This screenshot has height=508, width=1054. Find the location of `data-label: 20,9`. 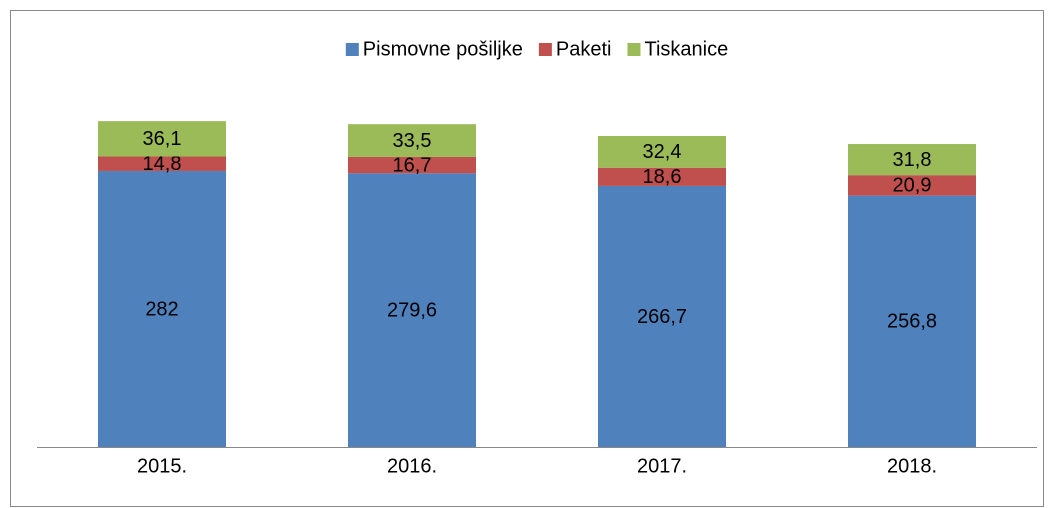

data-label: 20,9 is located at coordinates (912, 186).